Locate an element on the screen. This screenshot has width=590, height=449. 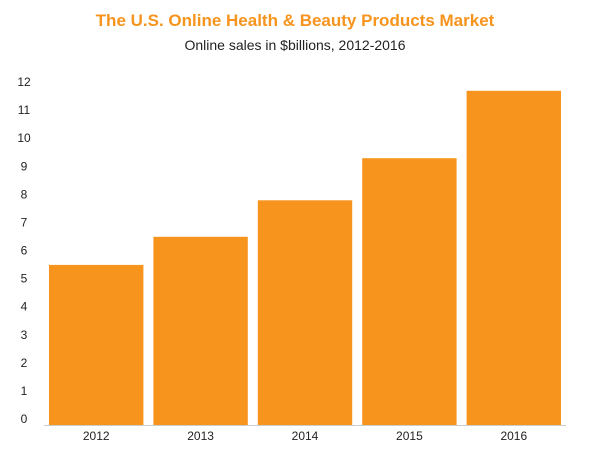
y-tick-label: 11 is located at coordinates (24, 110).